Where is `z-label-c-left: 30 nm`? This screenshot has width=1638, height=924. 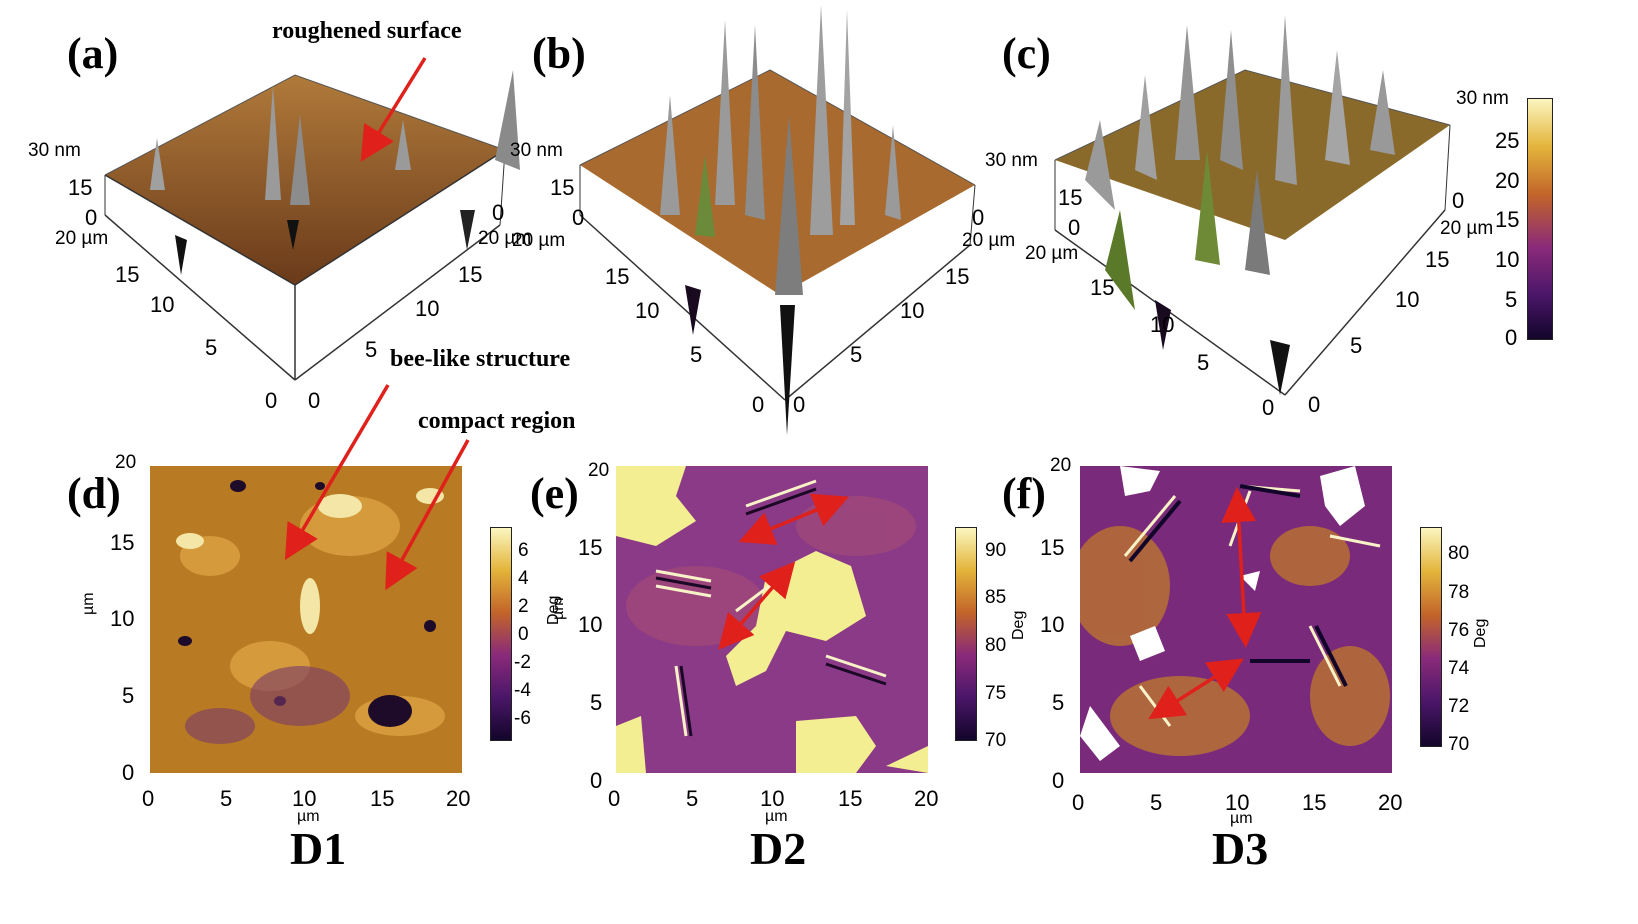
z-label-c-left: 30 nm is located at coordinates (1011, 160).